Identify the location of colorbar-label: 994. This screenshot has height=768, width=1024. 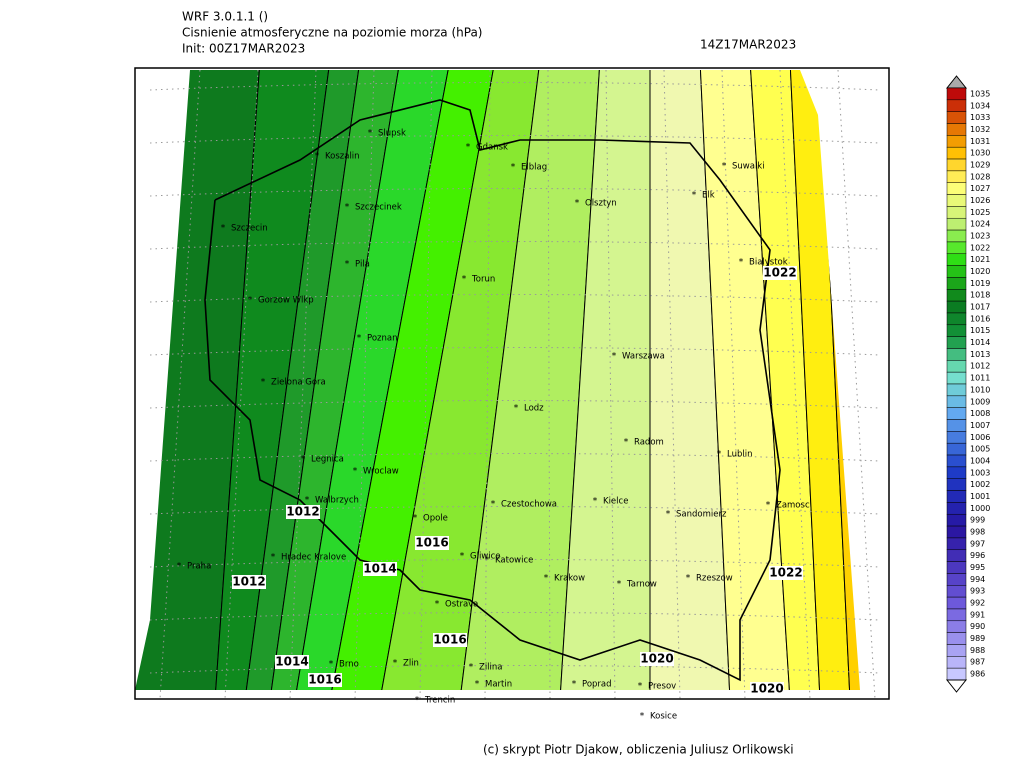
(977, 579).